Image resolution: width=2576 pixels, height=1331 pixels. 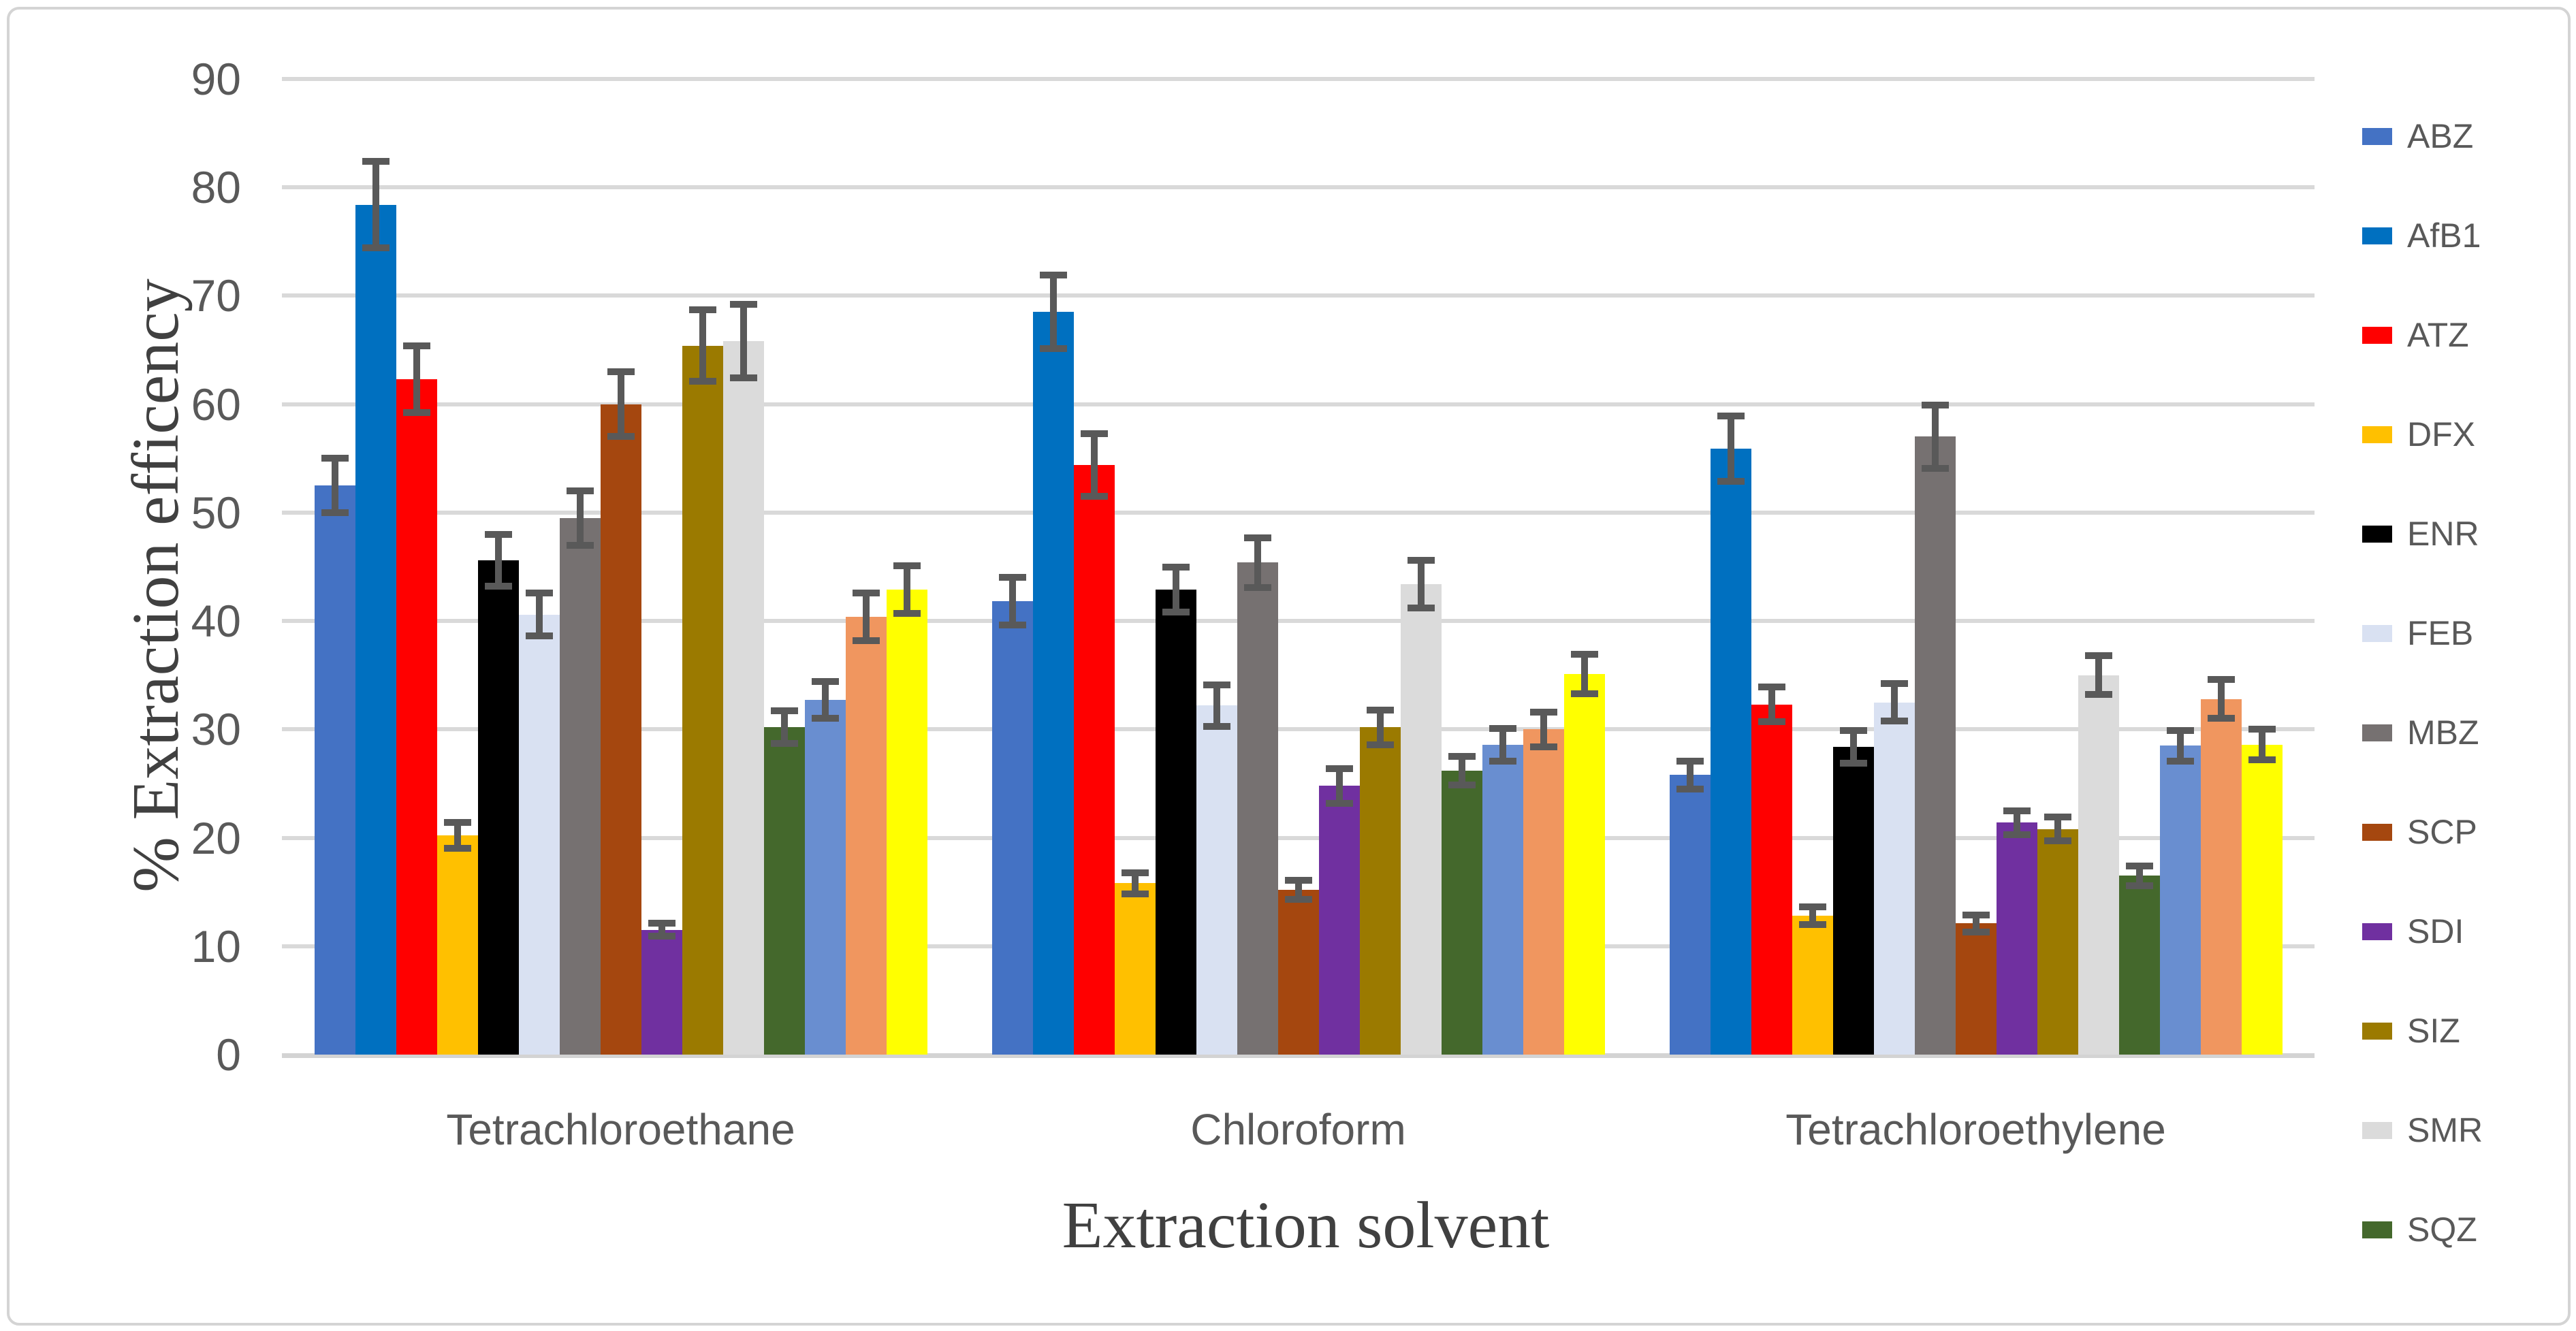 I want to click on y-tick-label-30: 30, so click(x=216, y=729).